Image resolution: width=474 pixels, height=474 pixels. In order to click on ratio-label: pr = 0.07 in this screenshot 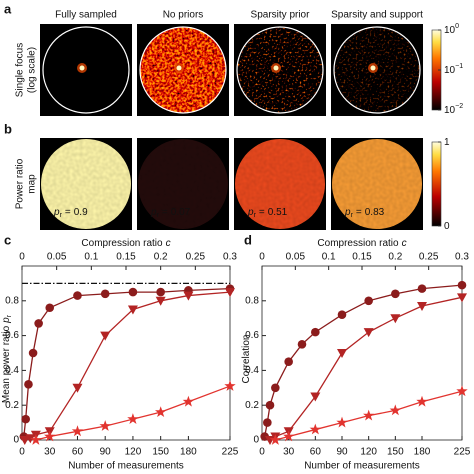, I will do `click(170, 213)`.